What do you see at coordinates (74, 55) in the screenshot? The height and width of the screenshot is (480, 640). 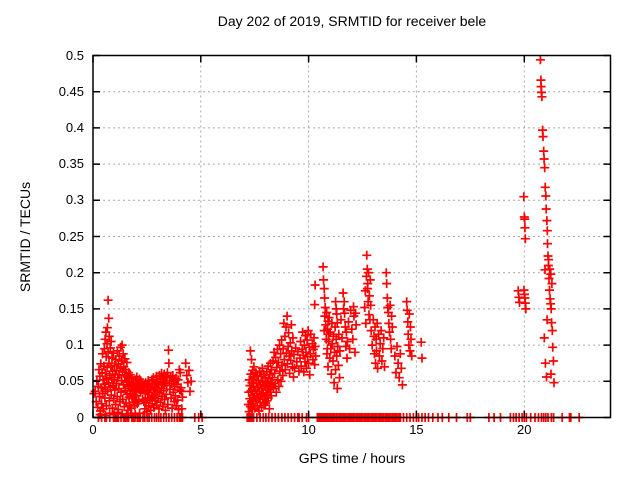 I see `y-tick-label: 0.5` at bounding box center [74, 55].